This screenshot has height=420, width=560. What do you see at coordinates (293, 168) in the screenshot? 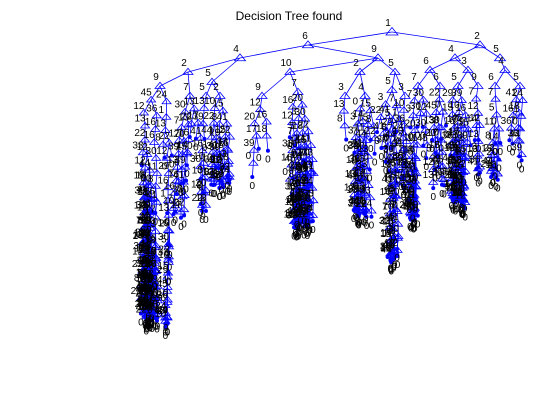
I see `node-label: 14` at bounding box center [293, 168].